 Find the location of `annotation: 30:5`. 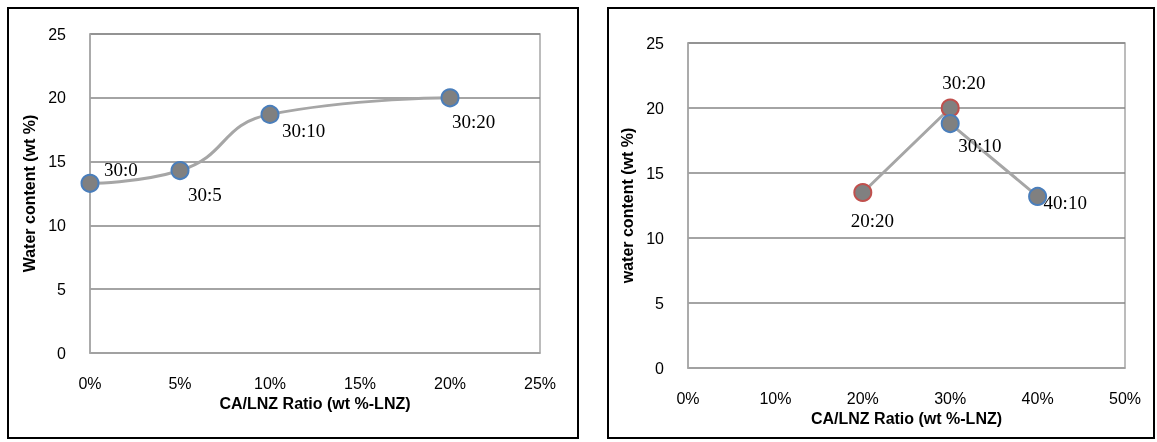

annotation: 30:5 is located at coordinates (205, 195).